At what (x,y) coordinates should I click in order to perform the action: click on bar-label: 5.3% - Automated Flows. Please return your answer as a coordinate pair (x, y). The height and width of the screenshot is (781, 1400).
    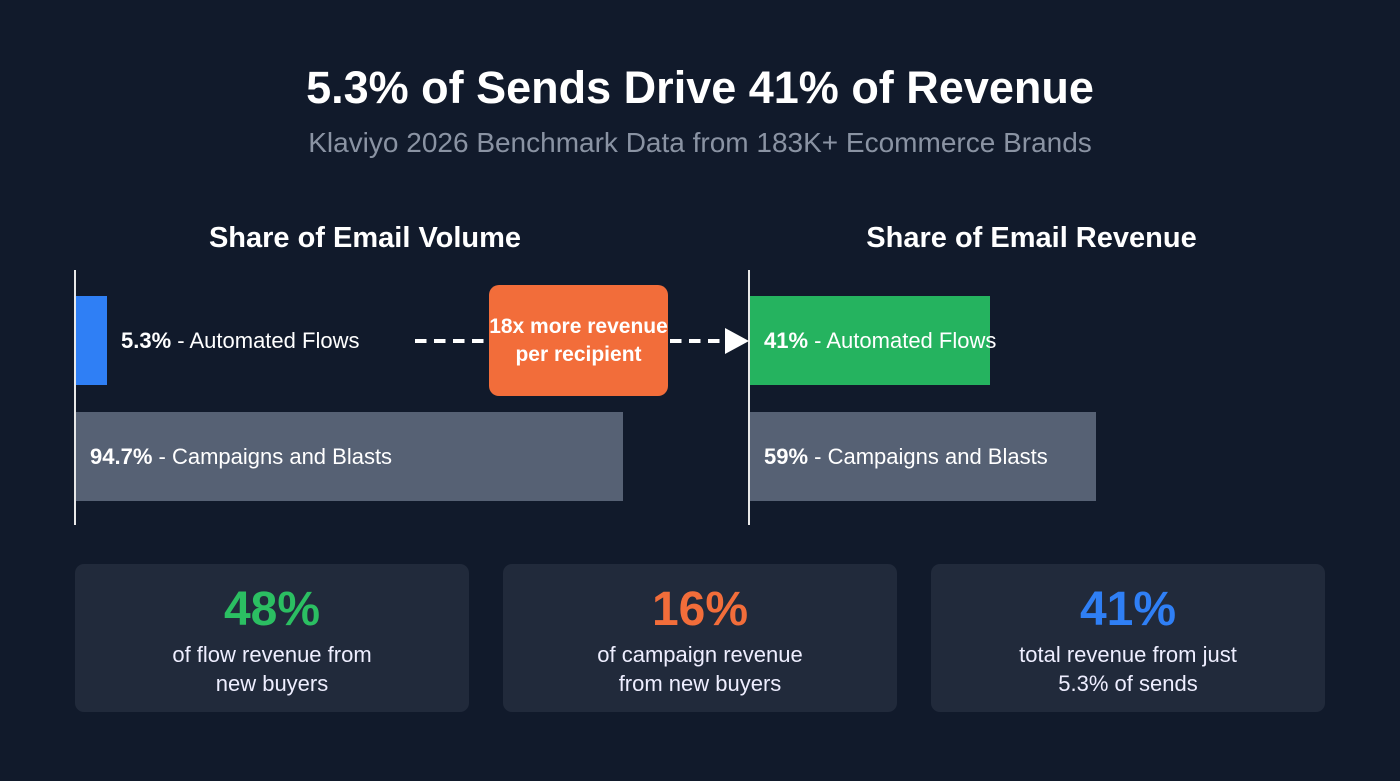
    Looking at the image, I should click on (240, 341).